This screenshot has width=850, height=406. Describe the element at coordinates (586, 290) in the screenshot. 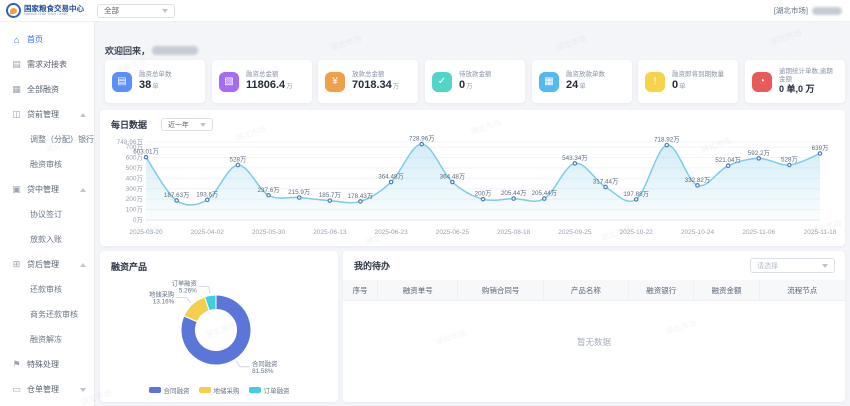

I see `col-product-name: 产品名称` at that location.